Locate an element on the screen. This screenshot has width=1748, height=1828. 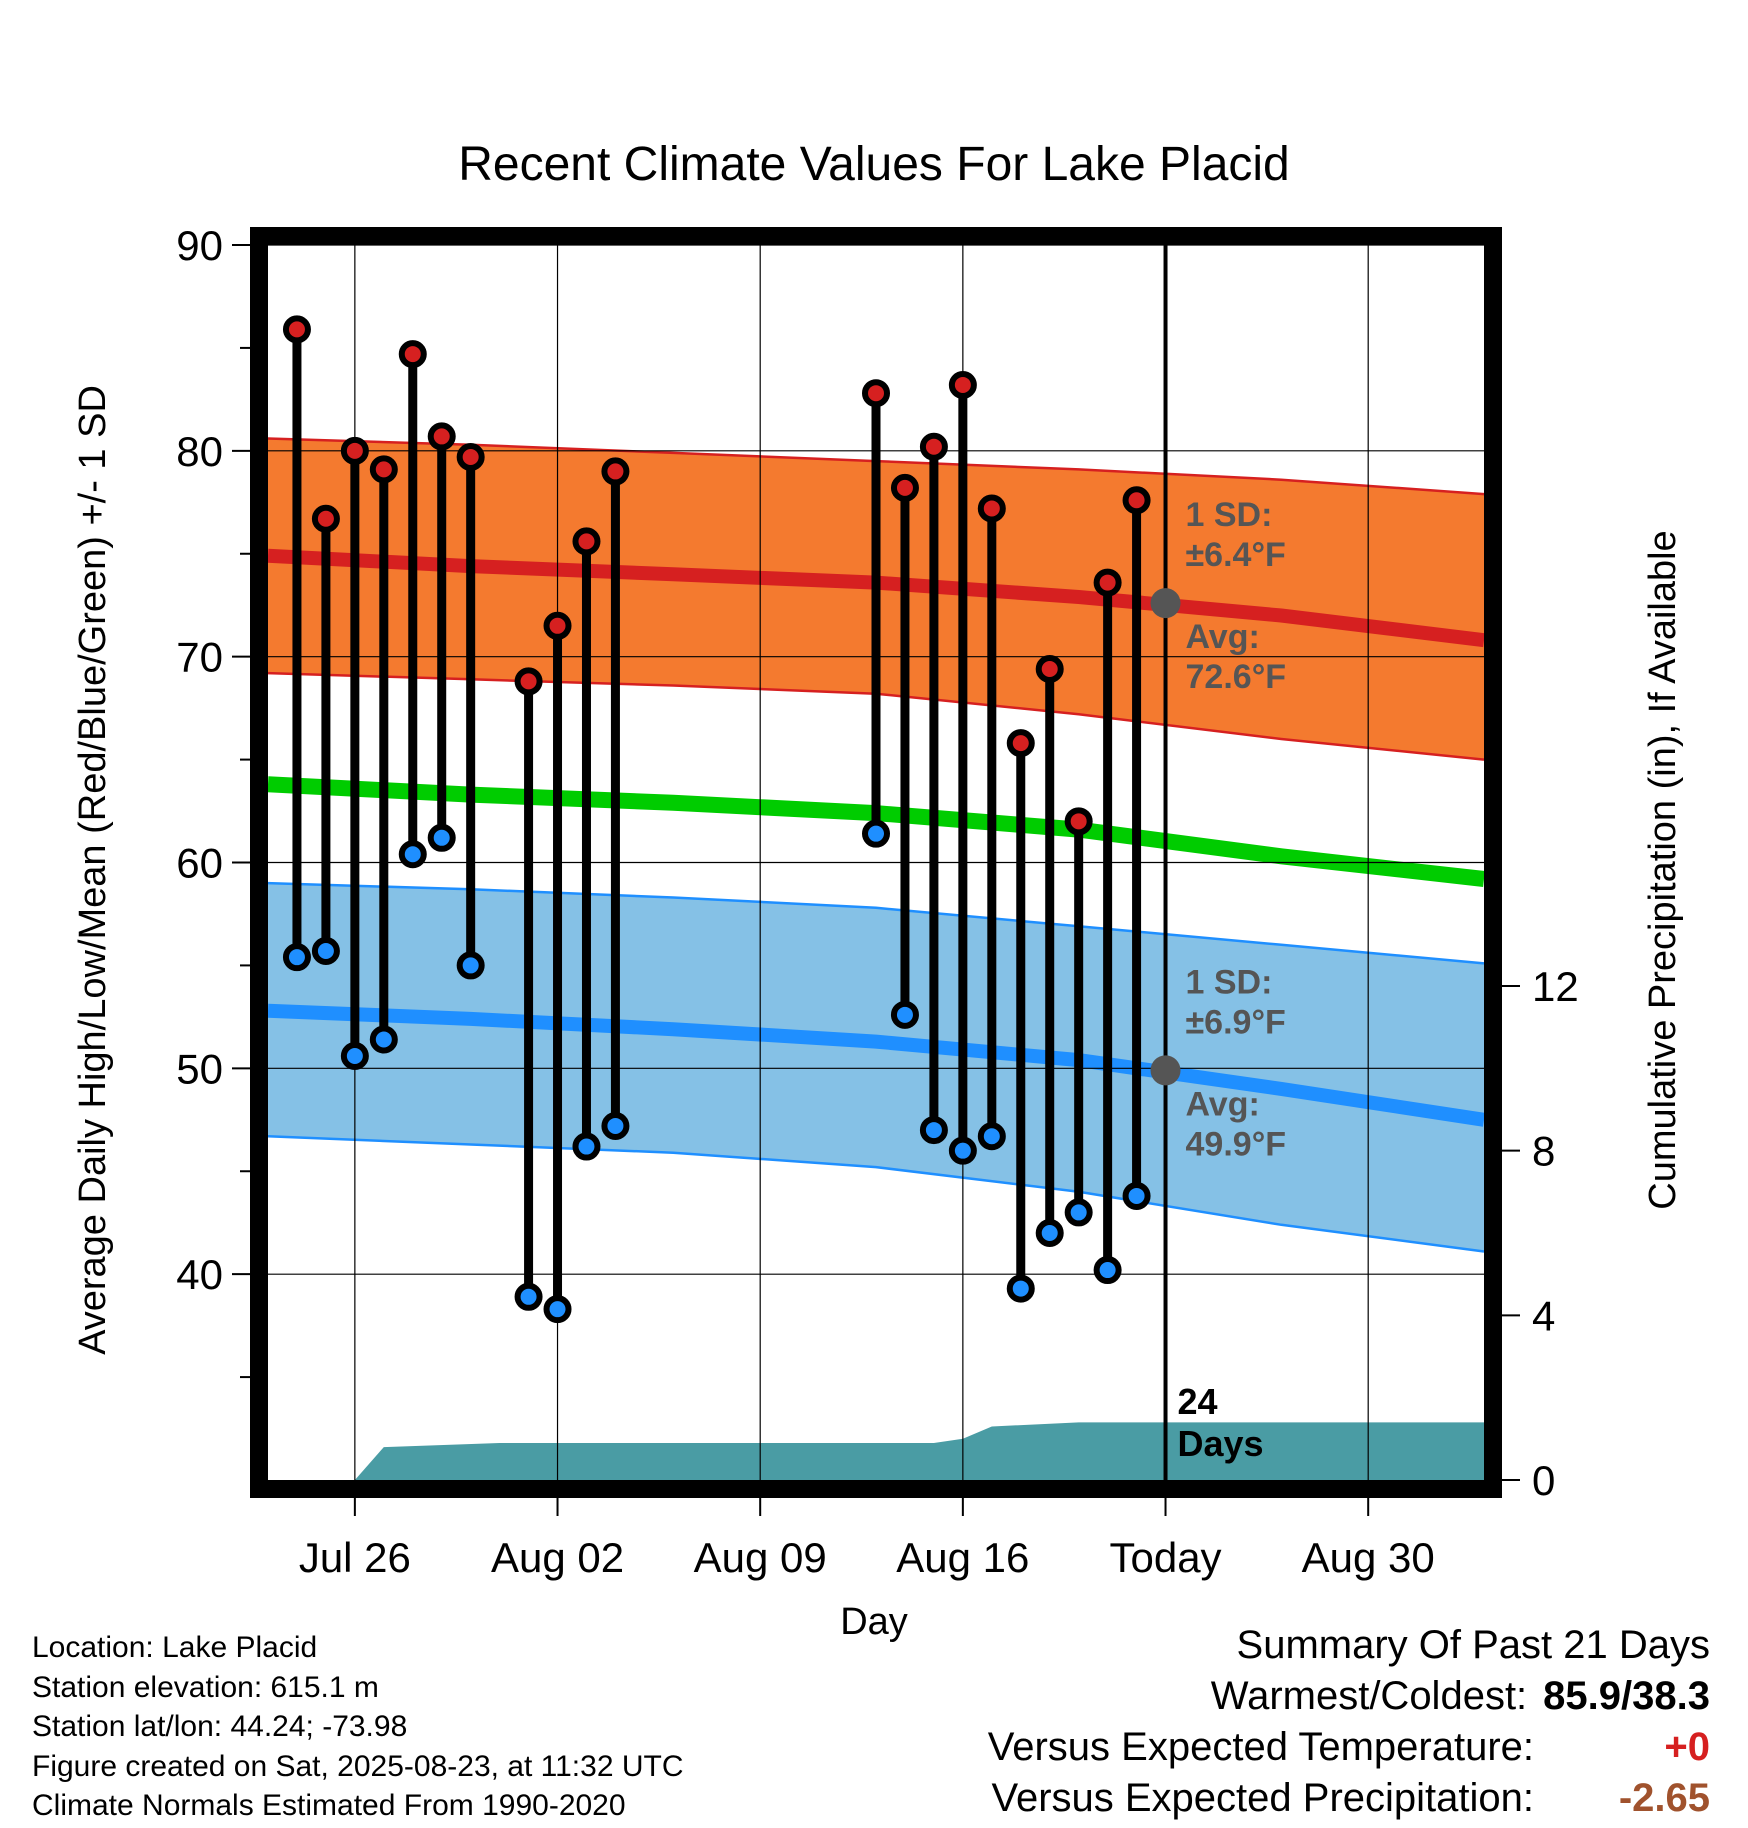
x-axis-label: Day is located at coordinates (874, 1622).